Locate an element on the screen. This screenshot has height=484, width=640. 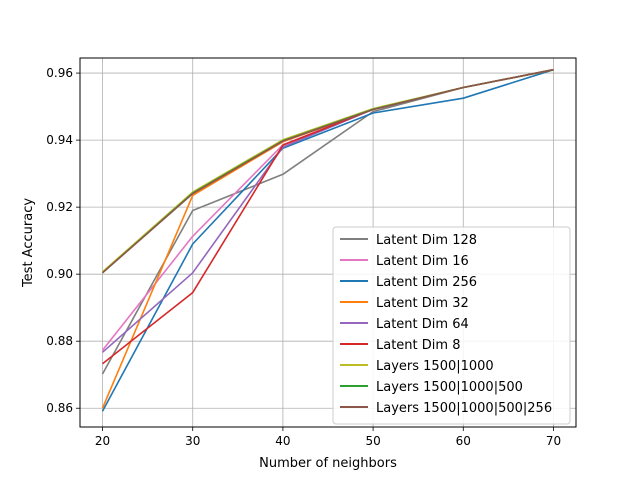
legend-label: Layers 1500|1000|500 is located at coordinates (449, 387).